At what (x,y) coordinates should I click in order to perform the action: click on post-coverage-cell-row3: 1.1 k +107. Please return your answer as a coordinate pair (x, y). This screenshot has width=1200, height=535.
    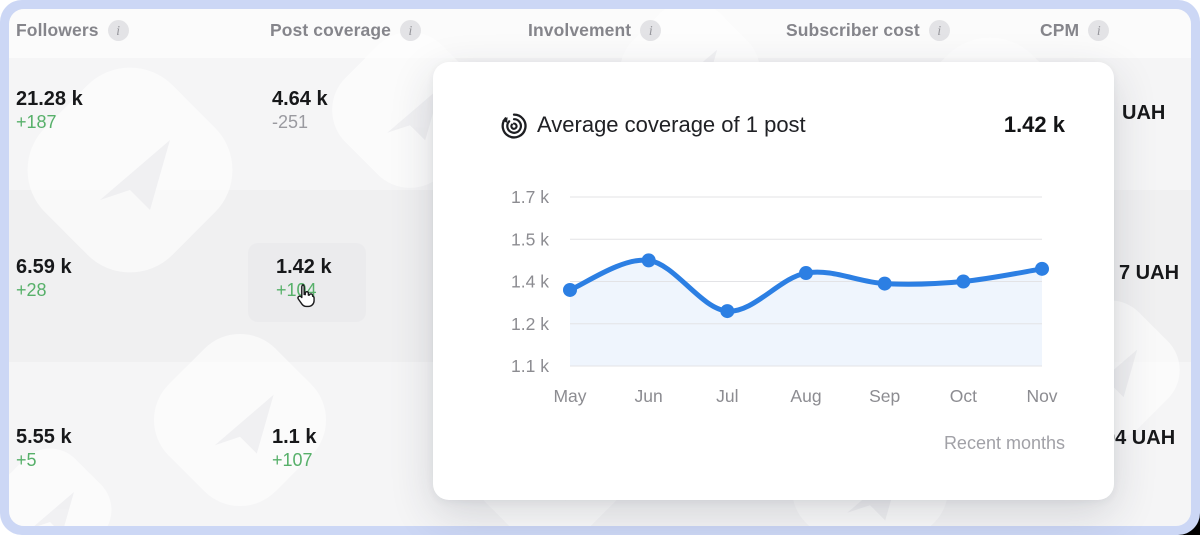
    Looking at the image, I should click on (294, 449).